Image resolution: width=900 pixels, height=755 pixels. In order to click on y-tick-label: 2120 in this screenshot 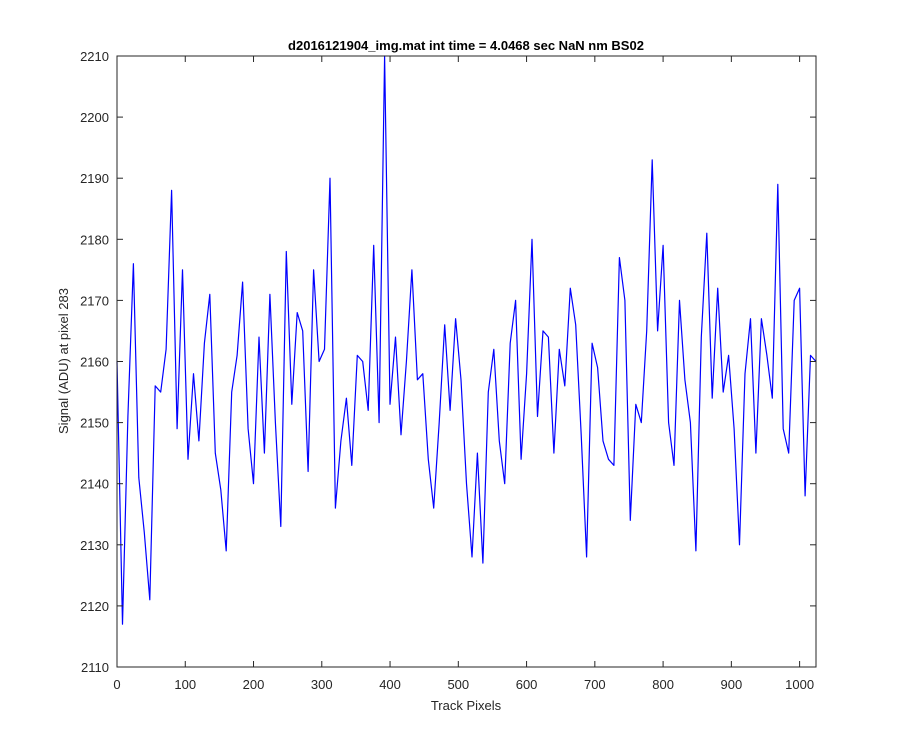, I will do `click(94, 606)`.